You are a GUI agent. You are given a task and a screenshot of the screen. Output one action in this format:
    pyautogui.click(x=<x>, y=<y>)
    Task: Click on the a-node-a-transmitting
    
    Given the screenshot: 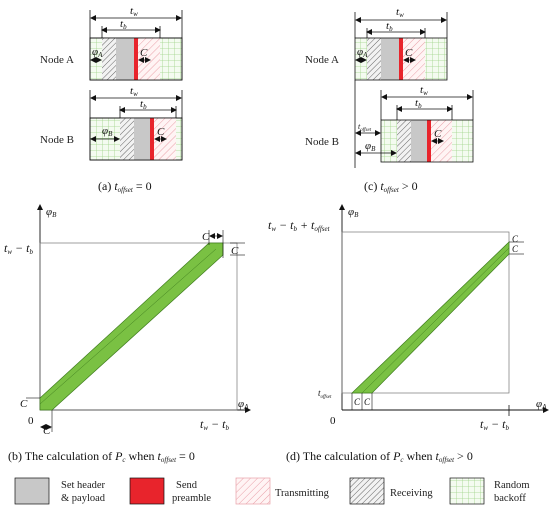 What is the action you would take?
    pyautogui.click(x=149, y=59)
    